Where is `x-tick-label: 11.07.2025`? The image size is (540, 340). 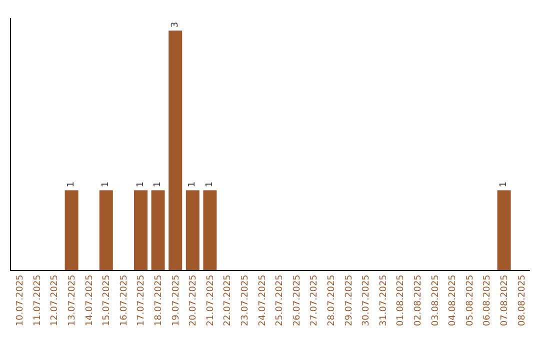
x-tick-label: 11.07.2025 is located at coordinates (37, 300).